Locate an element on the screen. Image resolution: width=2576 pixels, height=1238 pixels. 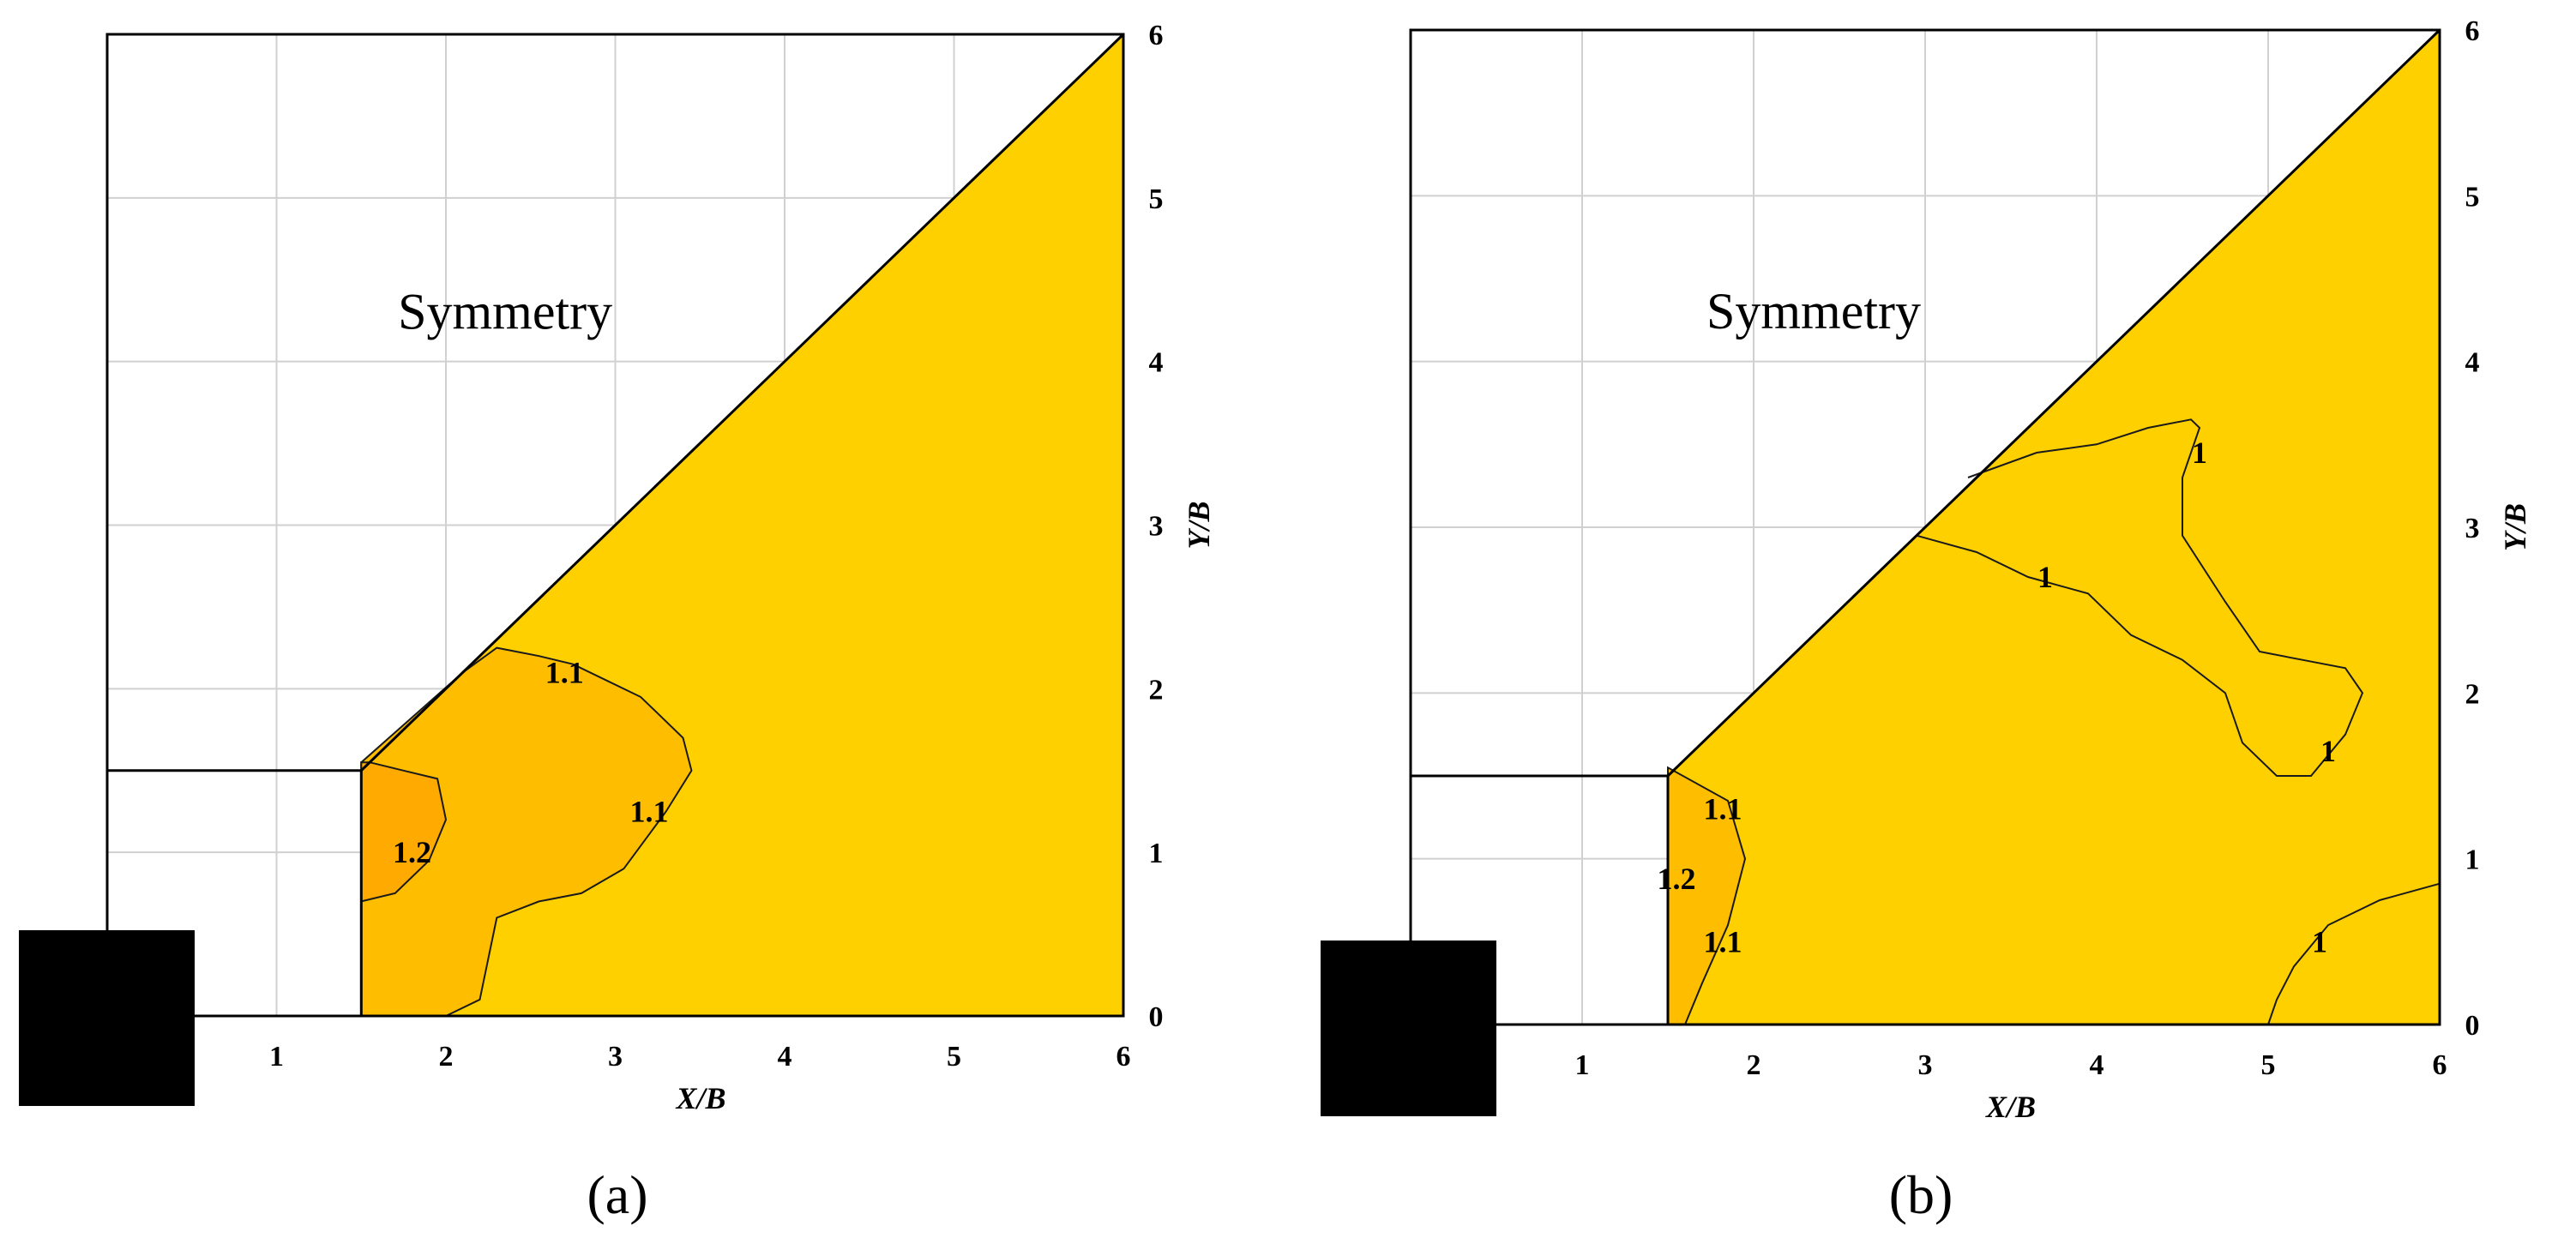
panel-caption: (a) is located at coordinates (617, 1194).